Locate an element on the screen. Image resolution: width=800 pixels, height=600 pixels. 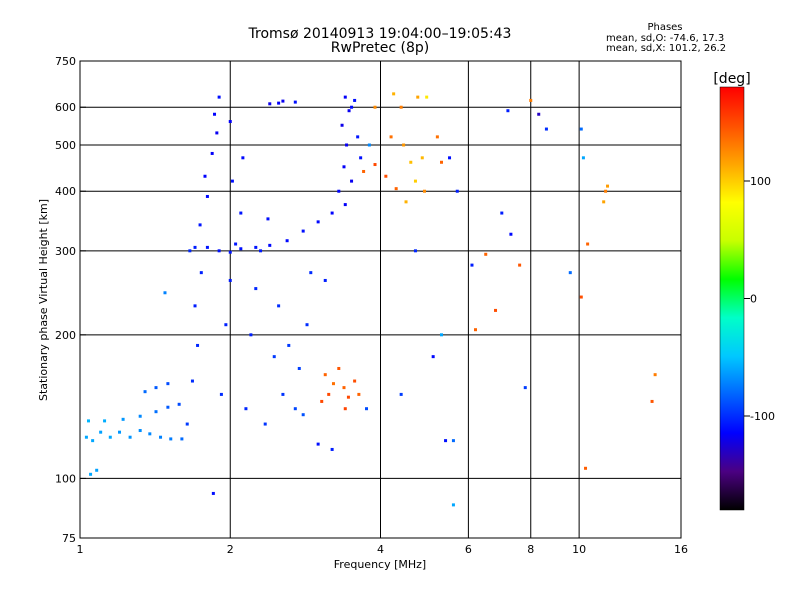
x-tick-label: 4 is located at coordinates (380, 549).